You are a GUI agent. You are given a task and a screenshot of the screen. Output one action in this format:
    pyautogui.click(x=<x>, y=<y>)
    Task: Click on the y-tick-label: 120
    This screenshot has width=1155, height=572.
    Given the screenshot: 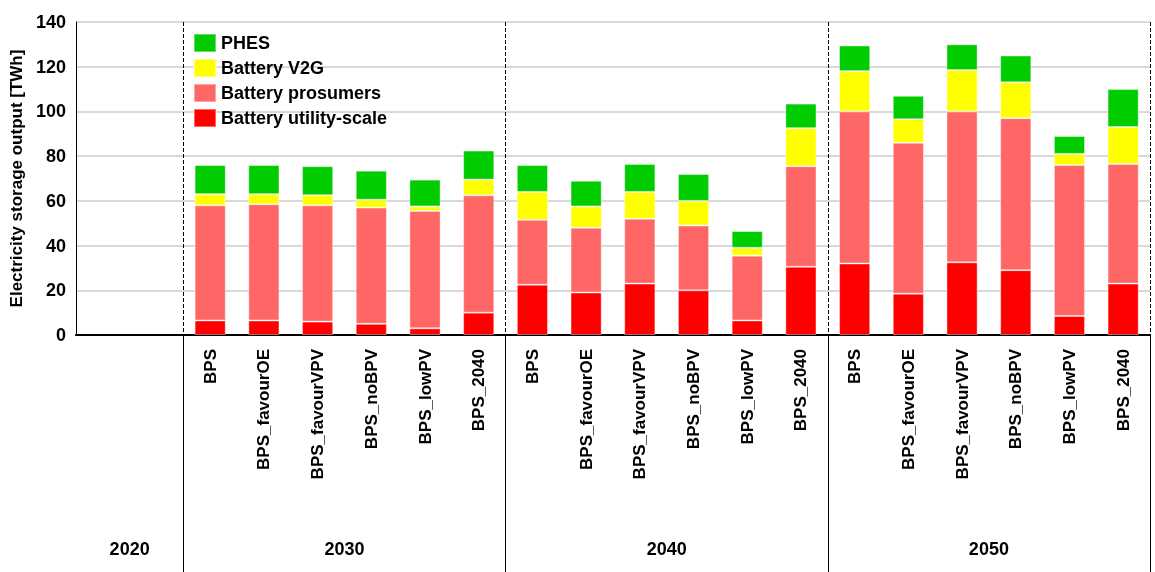 What is the action you would take?
    pyautogui.click(x=50, y=66)
    